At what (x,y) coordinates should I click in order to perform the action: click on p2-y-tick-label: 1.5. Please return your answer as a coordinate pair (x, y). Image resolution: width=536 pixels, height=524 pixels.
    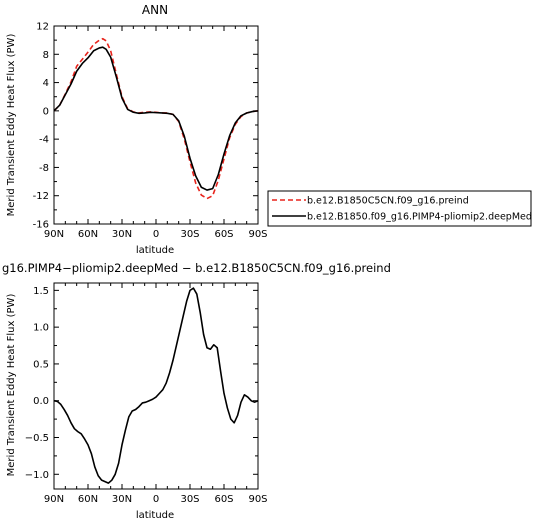
    Looking at the image, I should click on (41, 291).